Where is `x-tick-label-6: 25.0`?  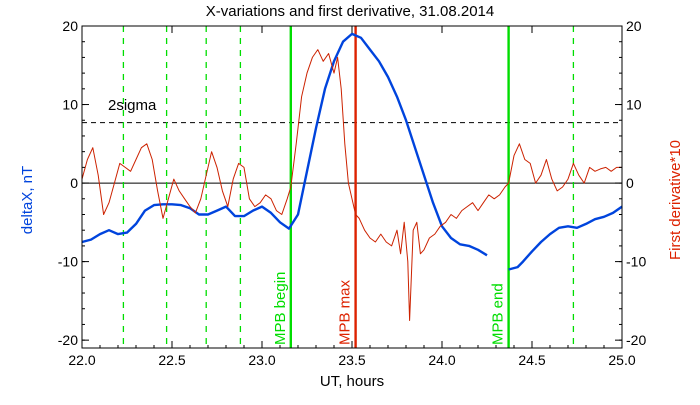
x-tick-label-6: 25.0 is located at coordinates (621, 360).